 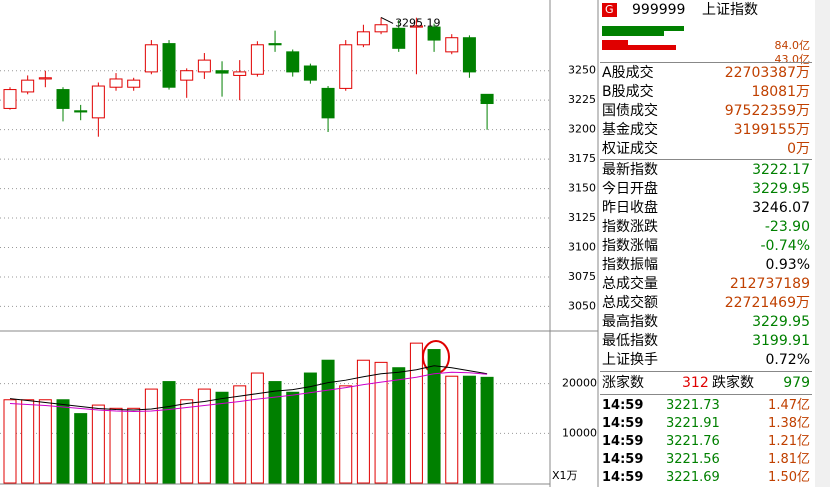 I want to click on badge: G, so click(x=609, y=10).